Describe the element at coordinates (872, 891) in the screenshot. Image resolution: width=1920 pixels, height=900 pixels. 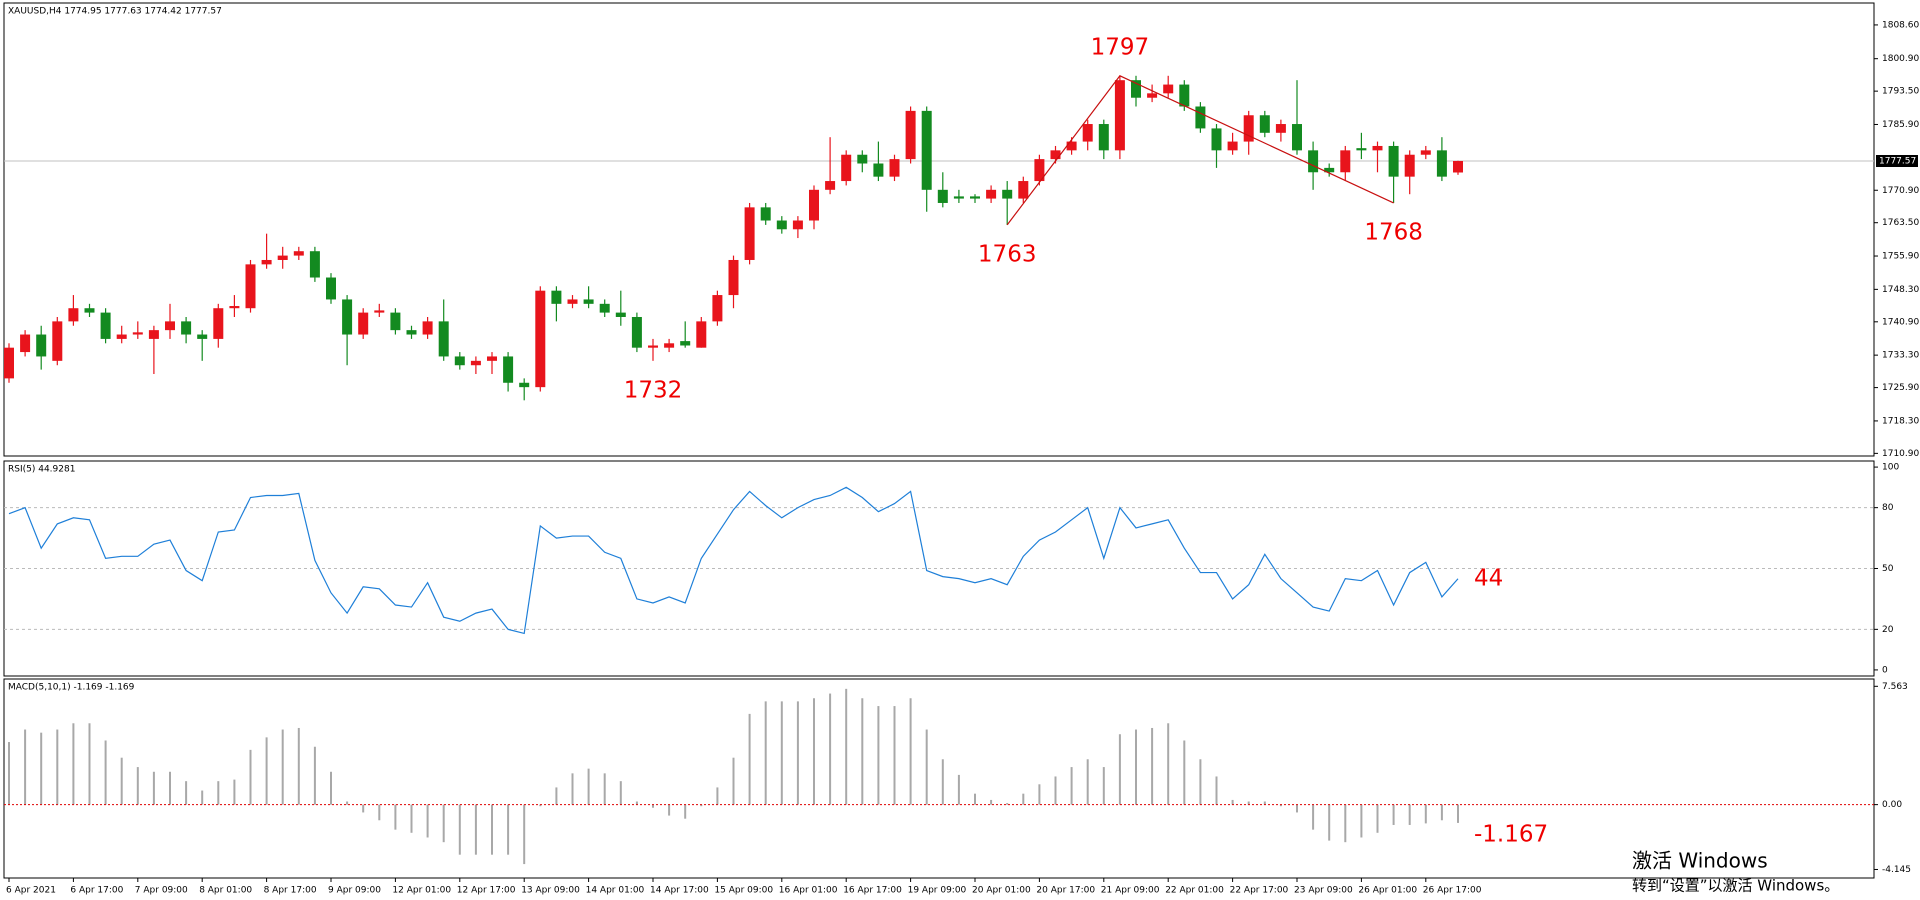
I see `x-tick-label: 16 Apr 17:00` at that location.